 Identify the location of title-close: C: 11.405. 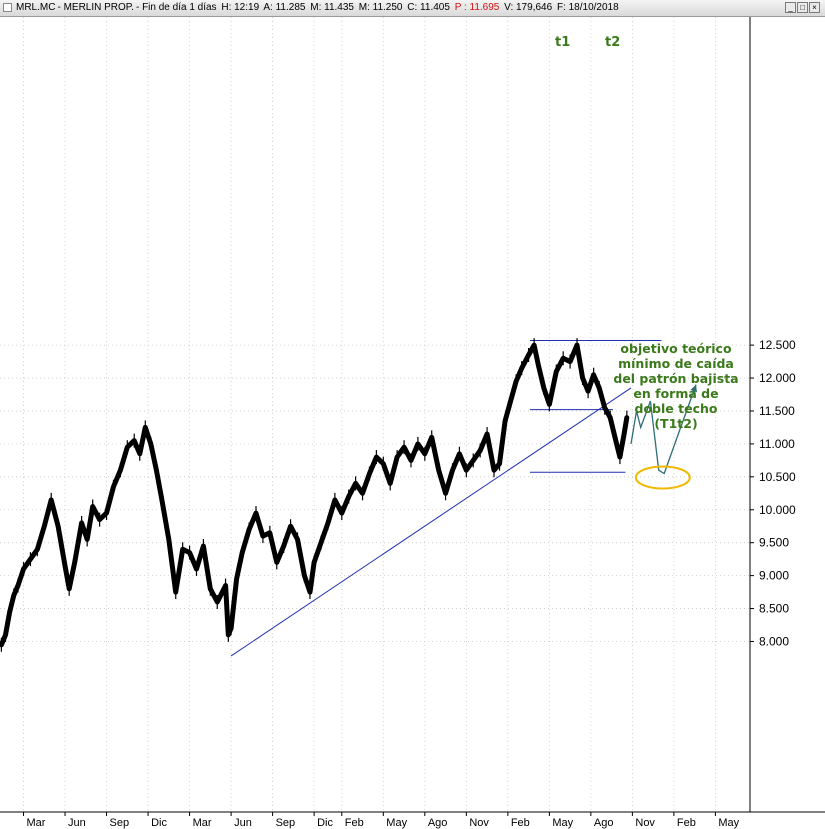
(428, 7).